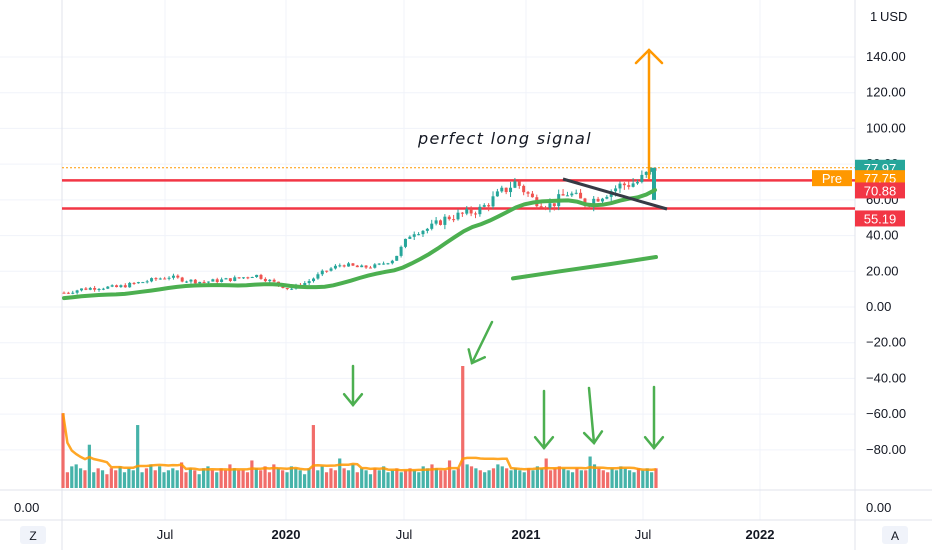 Image resolution: width=932 pixels, height=550 pixels. Describe the element at coordinates (33, 535) in the screenshot. I see `bottom-left-button: Z` at that location.